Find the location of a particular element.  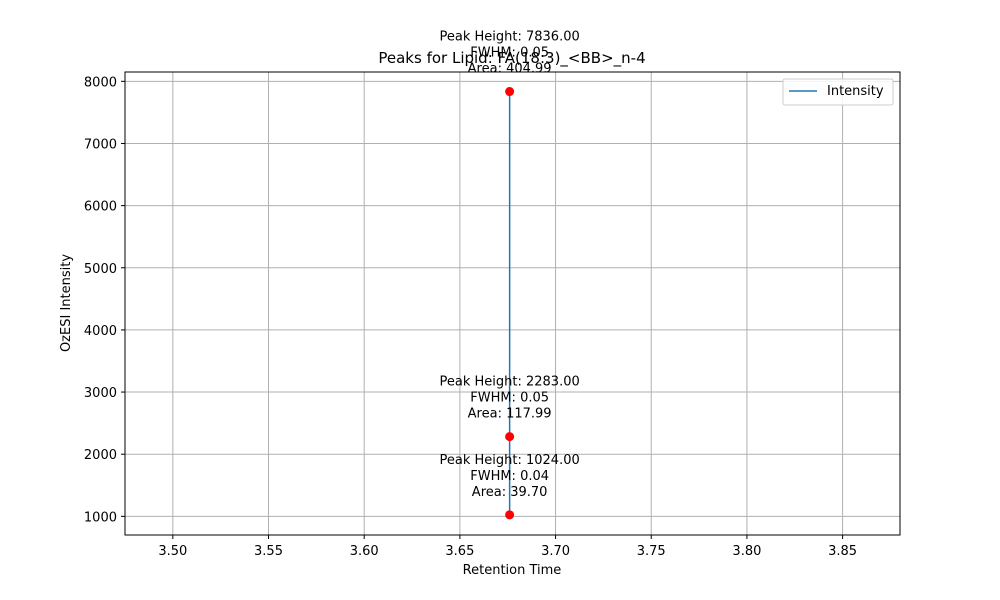

y-tick-label: 1000 is located at coordinates (100, 517).